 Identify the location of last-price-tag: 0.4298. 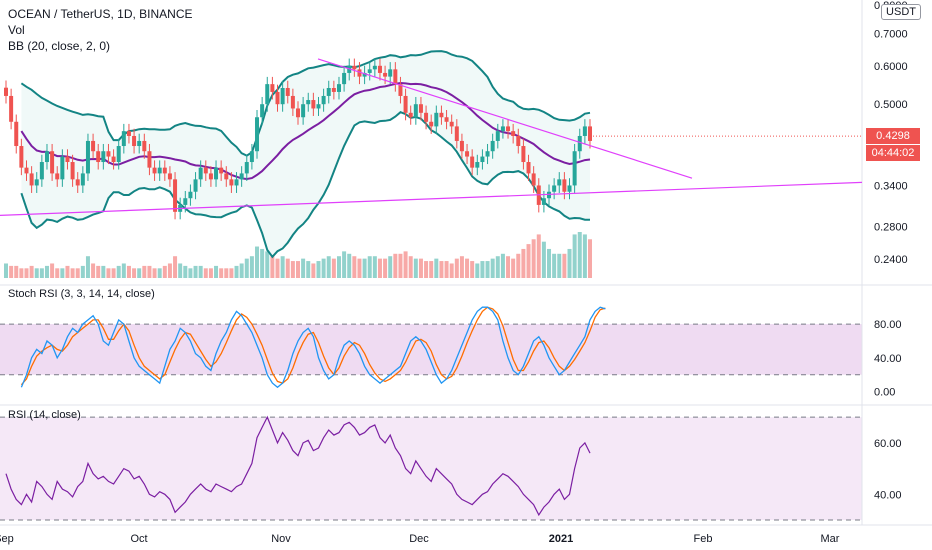
(893, 136).